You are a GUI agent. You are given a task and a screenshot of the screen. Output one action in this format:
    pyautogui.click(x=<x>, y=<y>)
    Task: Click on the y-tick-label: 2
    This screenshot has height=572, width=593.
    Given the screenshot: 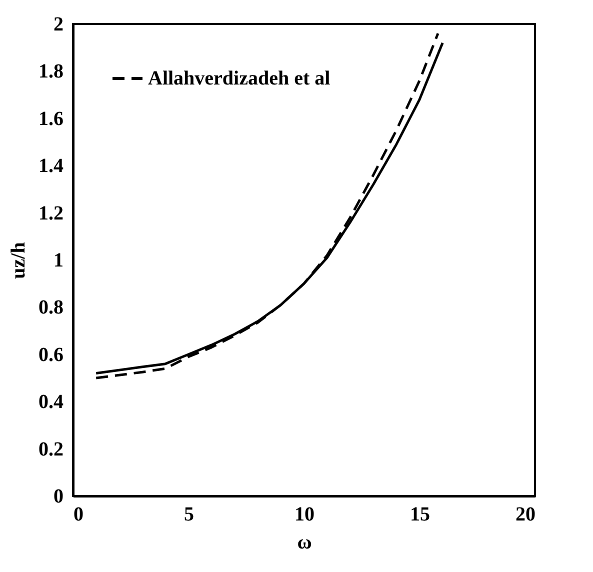 What is the action you would take?
    pyautogui.click(x=59, y=25)
    